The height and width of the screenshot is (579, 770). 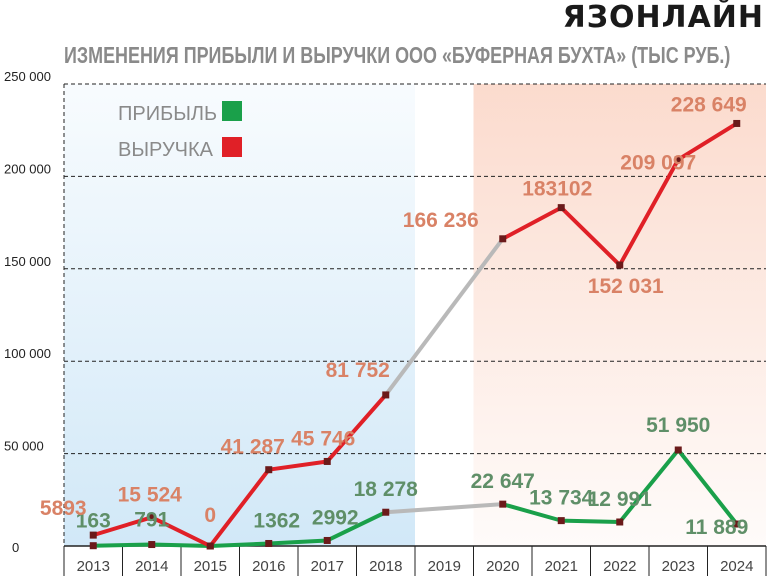 I want to click on data-label: 0, so click(x=210, y=515).